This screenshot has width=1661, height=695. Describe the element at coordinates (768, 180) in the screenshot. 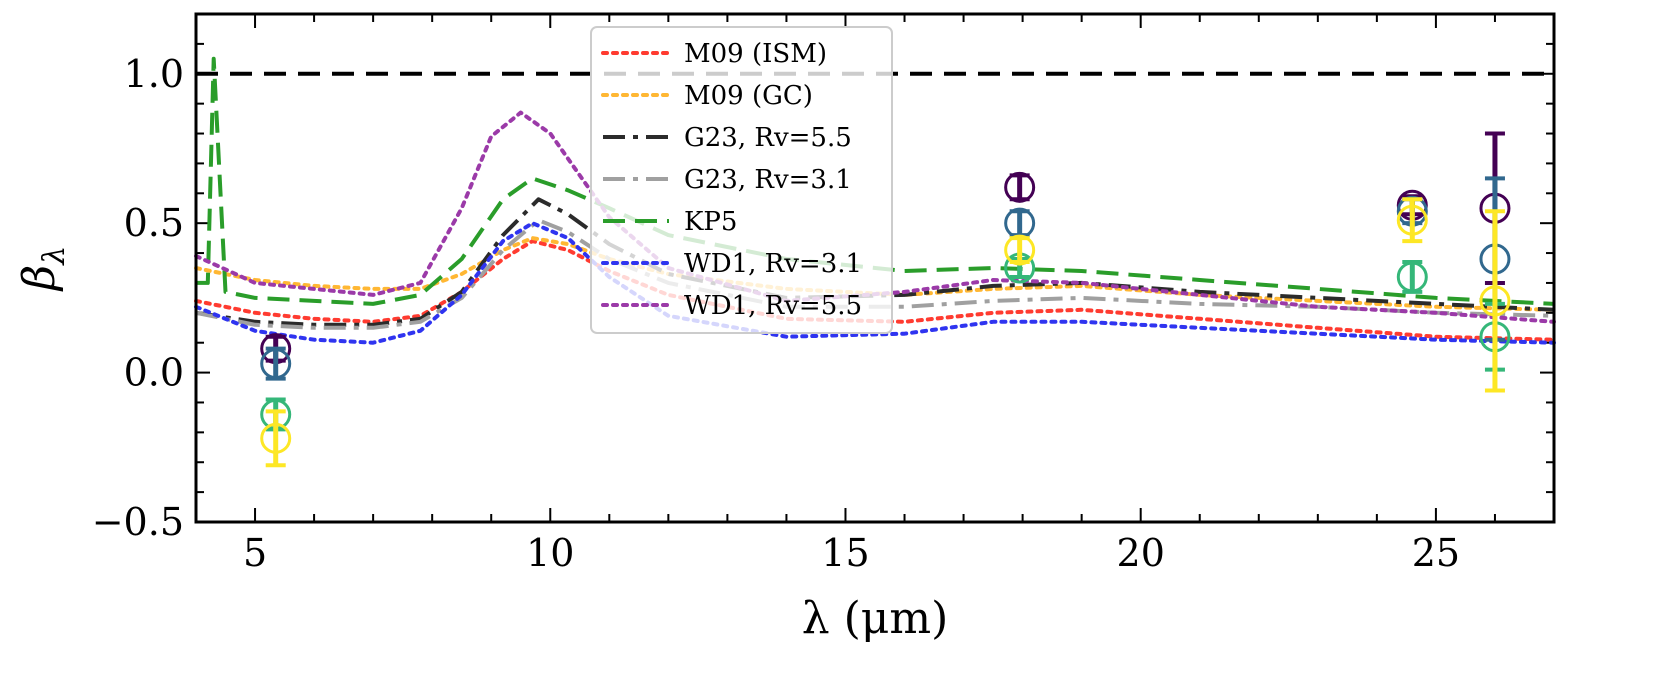

I see `legend-label-3: G23, Rv=3.1` at that location.